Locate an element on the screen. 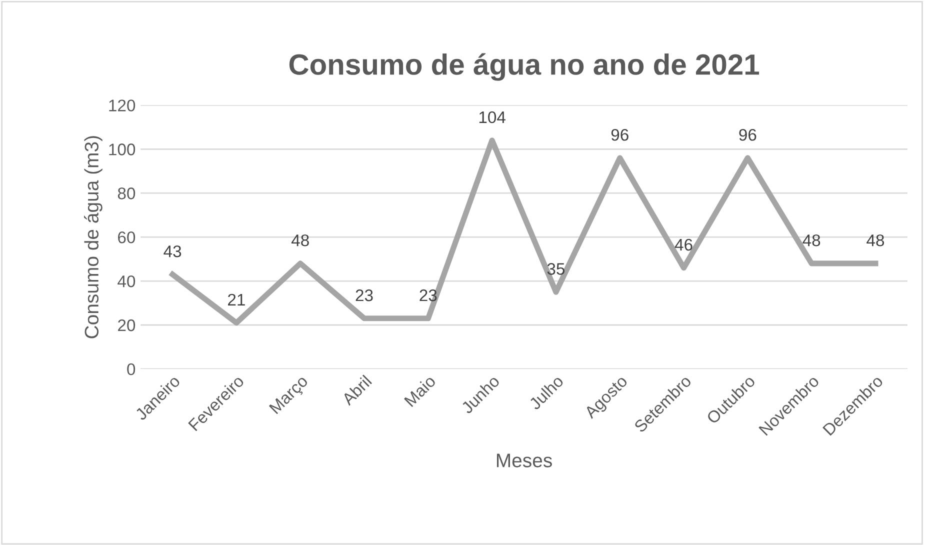 This screenshot has height=545, width=925. y-tick-label: 40 is located at coordinates (127, 281).